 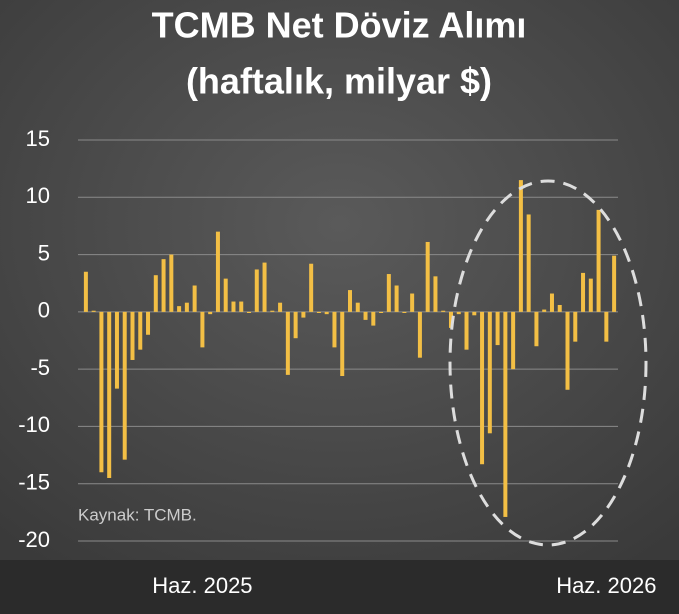 What do you see at coordinates (44, 310) in the screenshot?
I see `y-tick-label: 0` at bounding box center [44, 310].